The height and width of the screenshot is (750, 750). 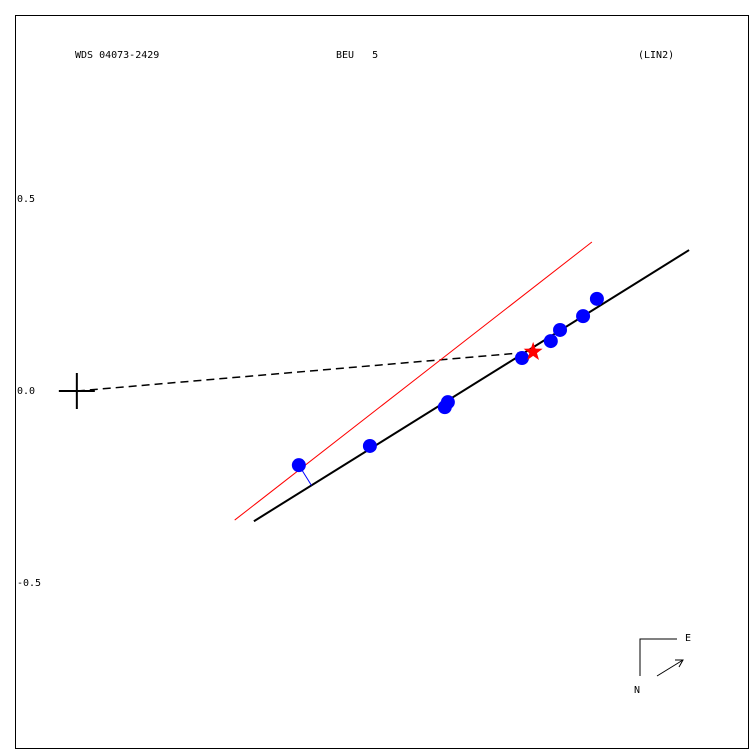 What do you see at coordinates (637, 690) in the screenshot?
I see `compass-n: N` at bounding box center [637, 690].